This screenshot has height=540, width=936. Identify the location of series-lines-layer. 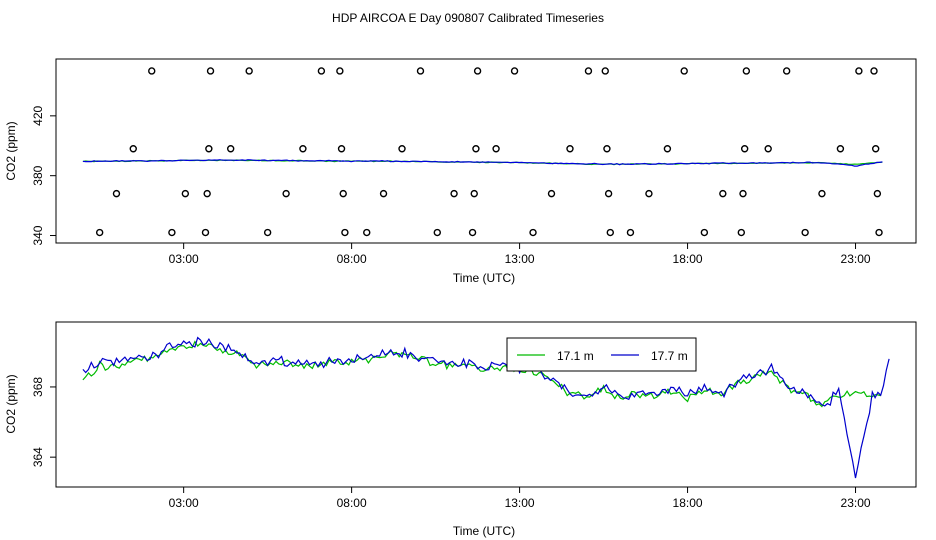
(482, 163).